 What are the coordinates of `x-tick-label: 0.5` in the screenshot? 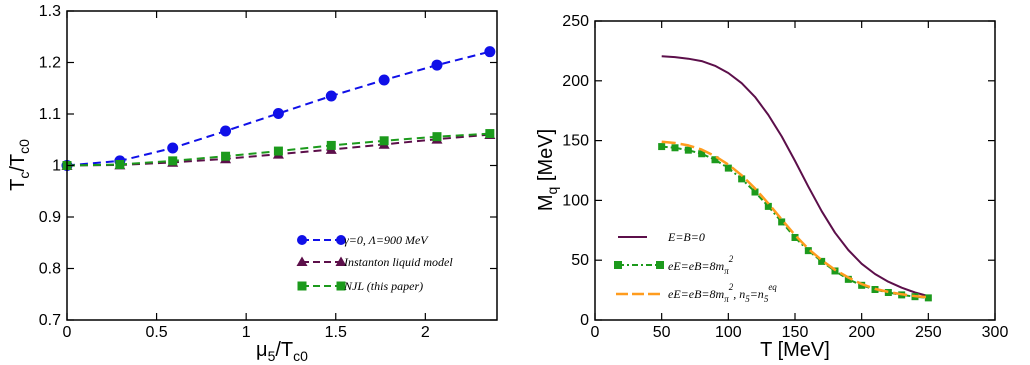 It's located at (156, 332).